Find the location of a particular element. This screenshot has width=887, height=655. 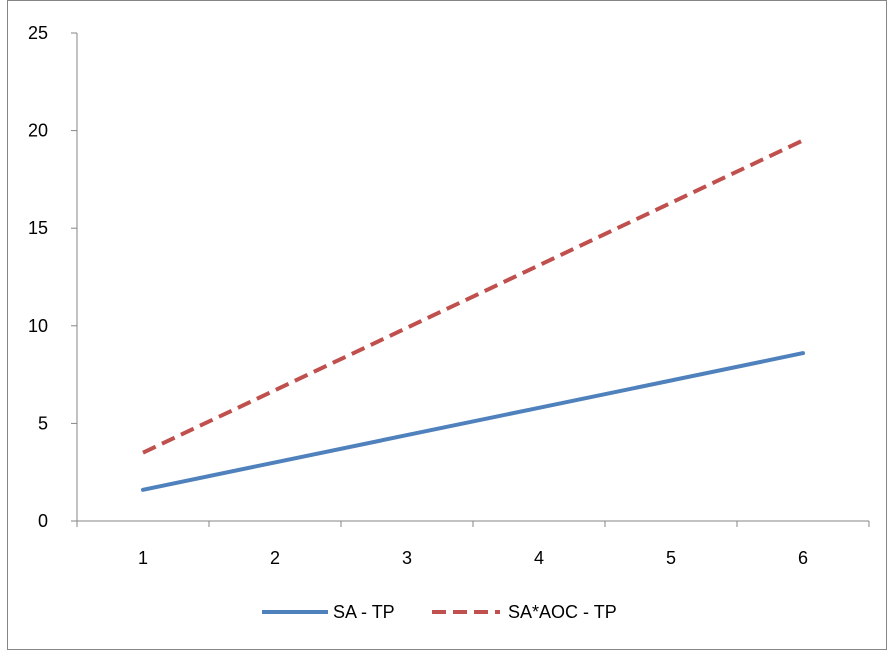

x-tick-label: 3 is located at coordinates (407, 558).